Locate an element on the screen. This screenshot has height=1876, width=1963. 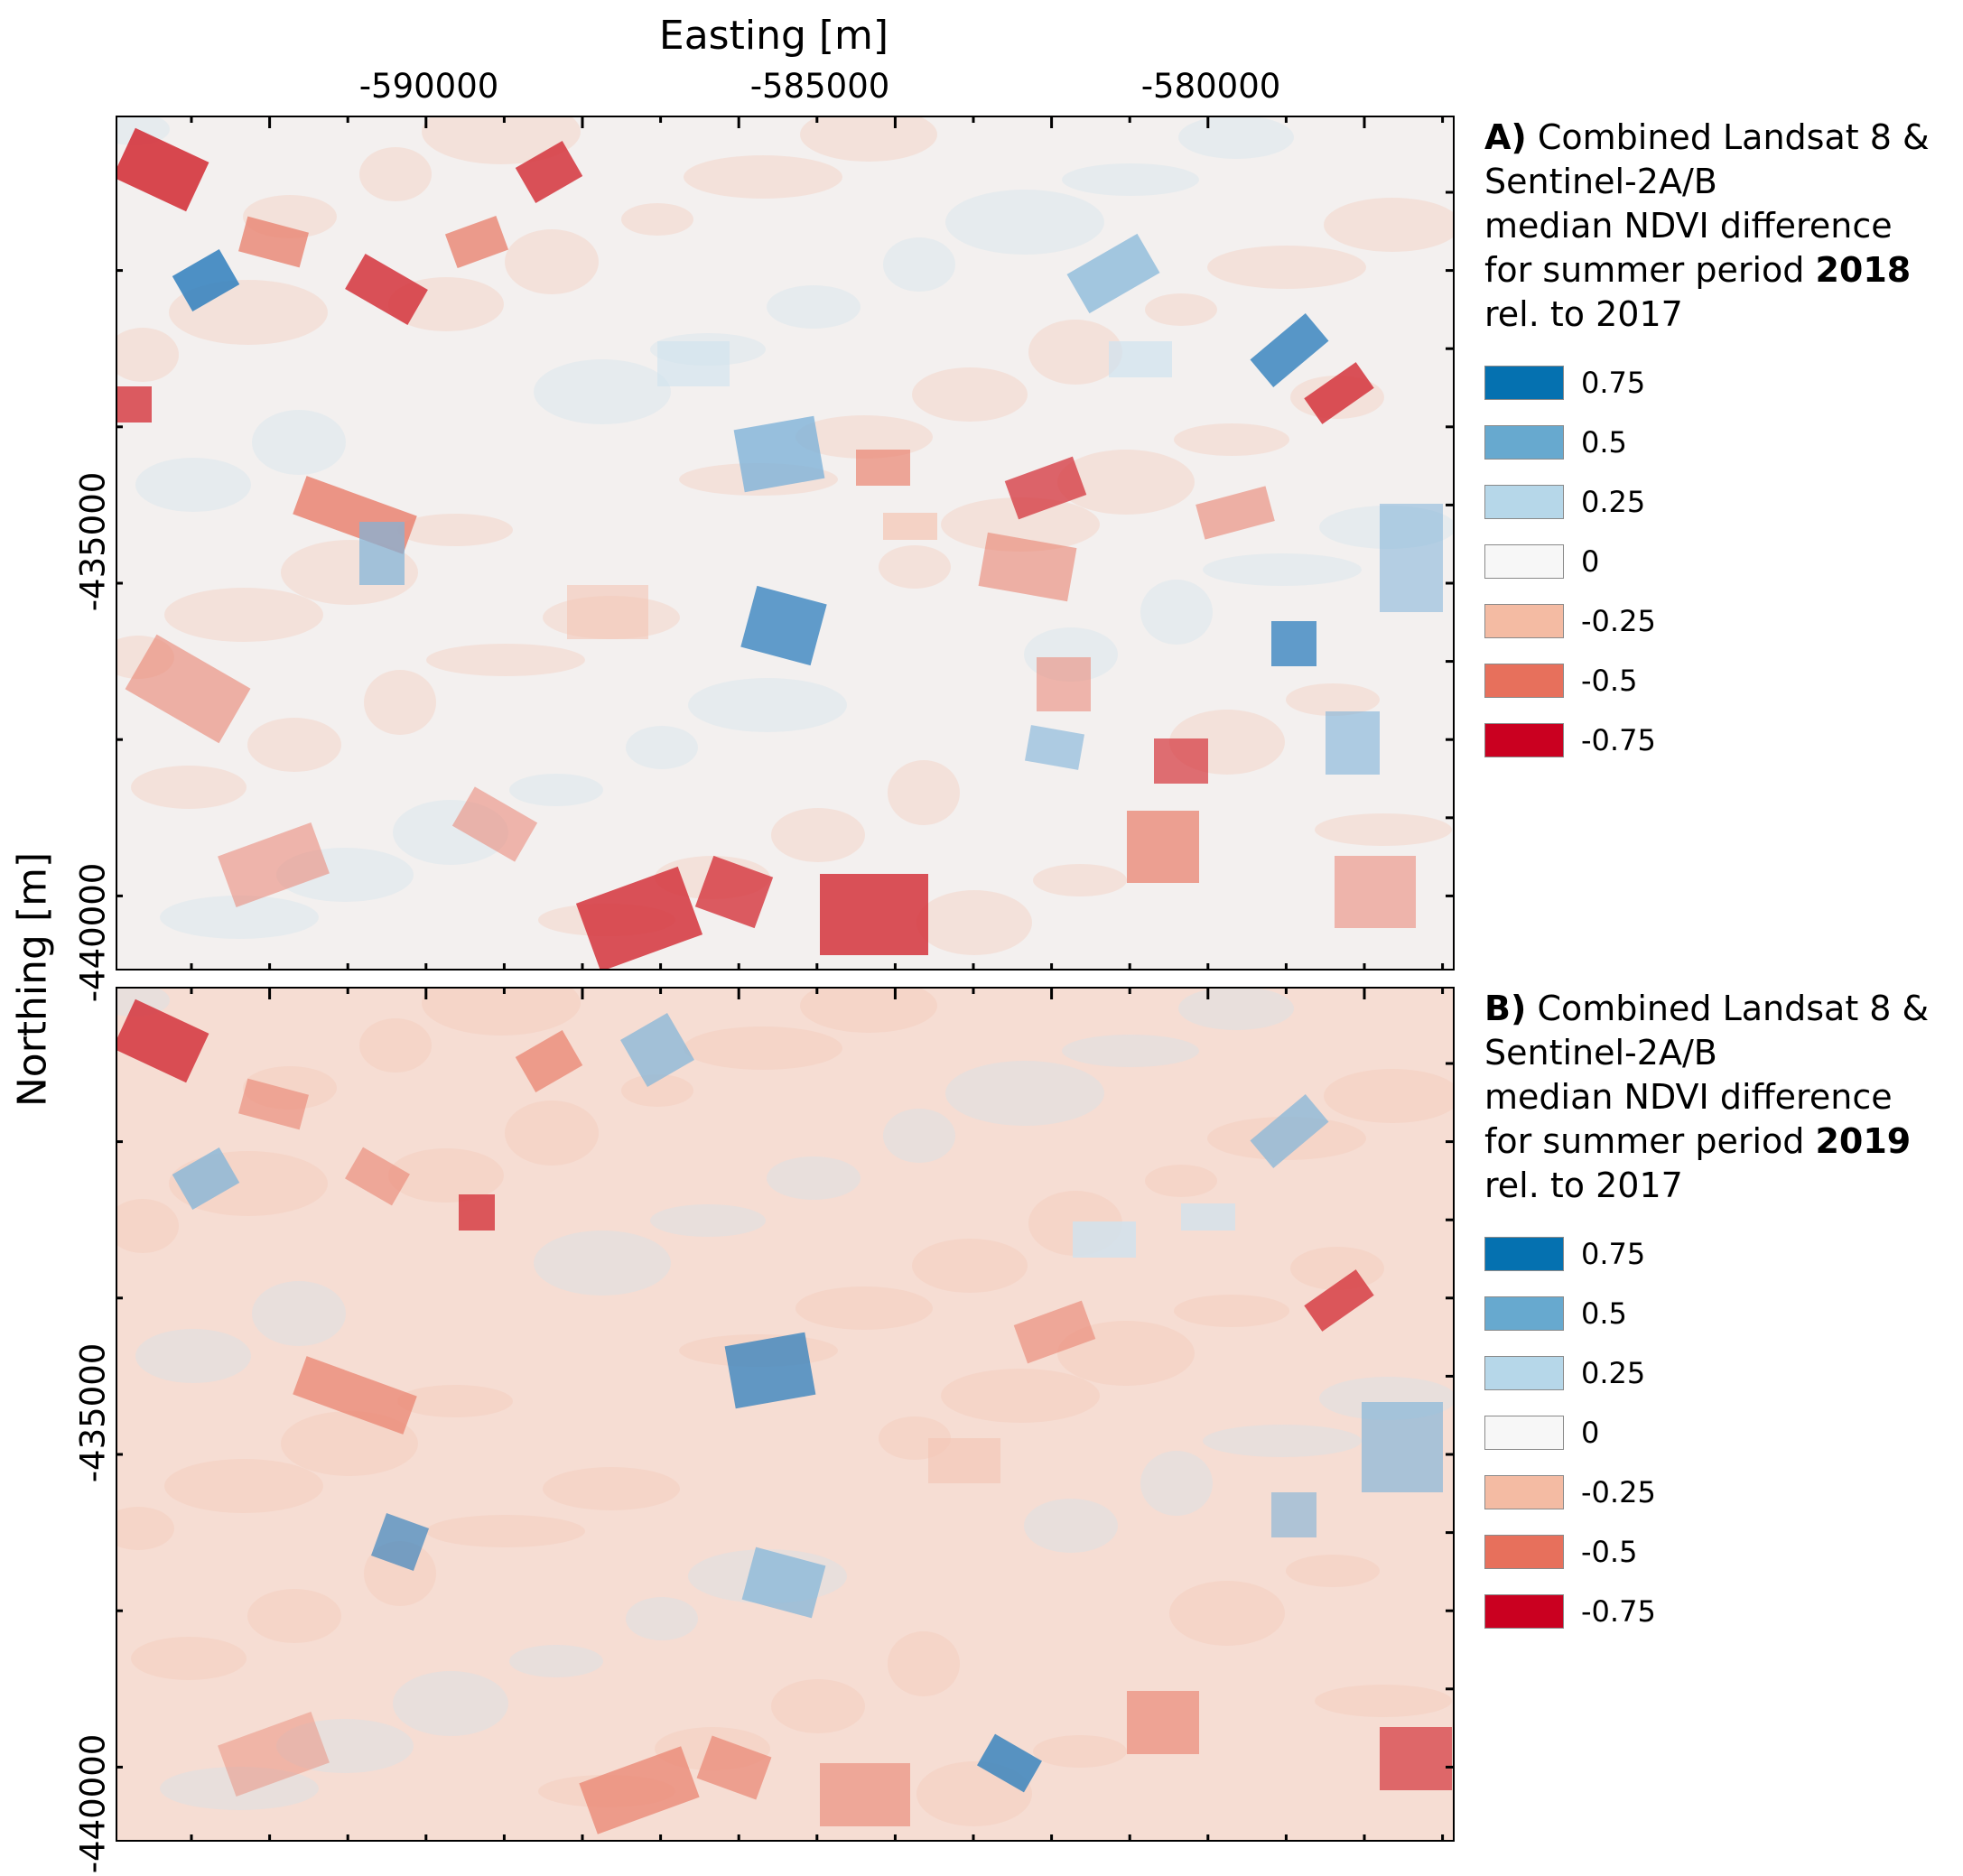
panel-label: A) is located at coordinates (1506, 137).